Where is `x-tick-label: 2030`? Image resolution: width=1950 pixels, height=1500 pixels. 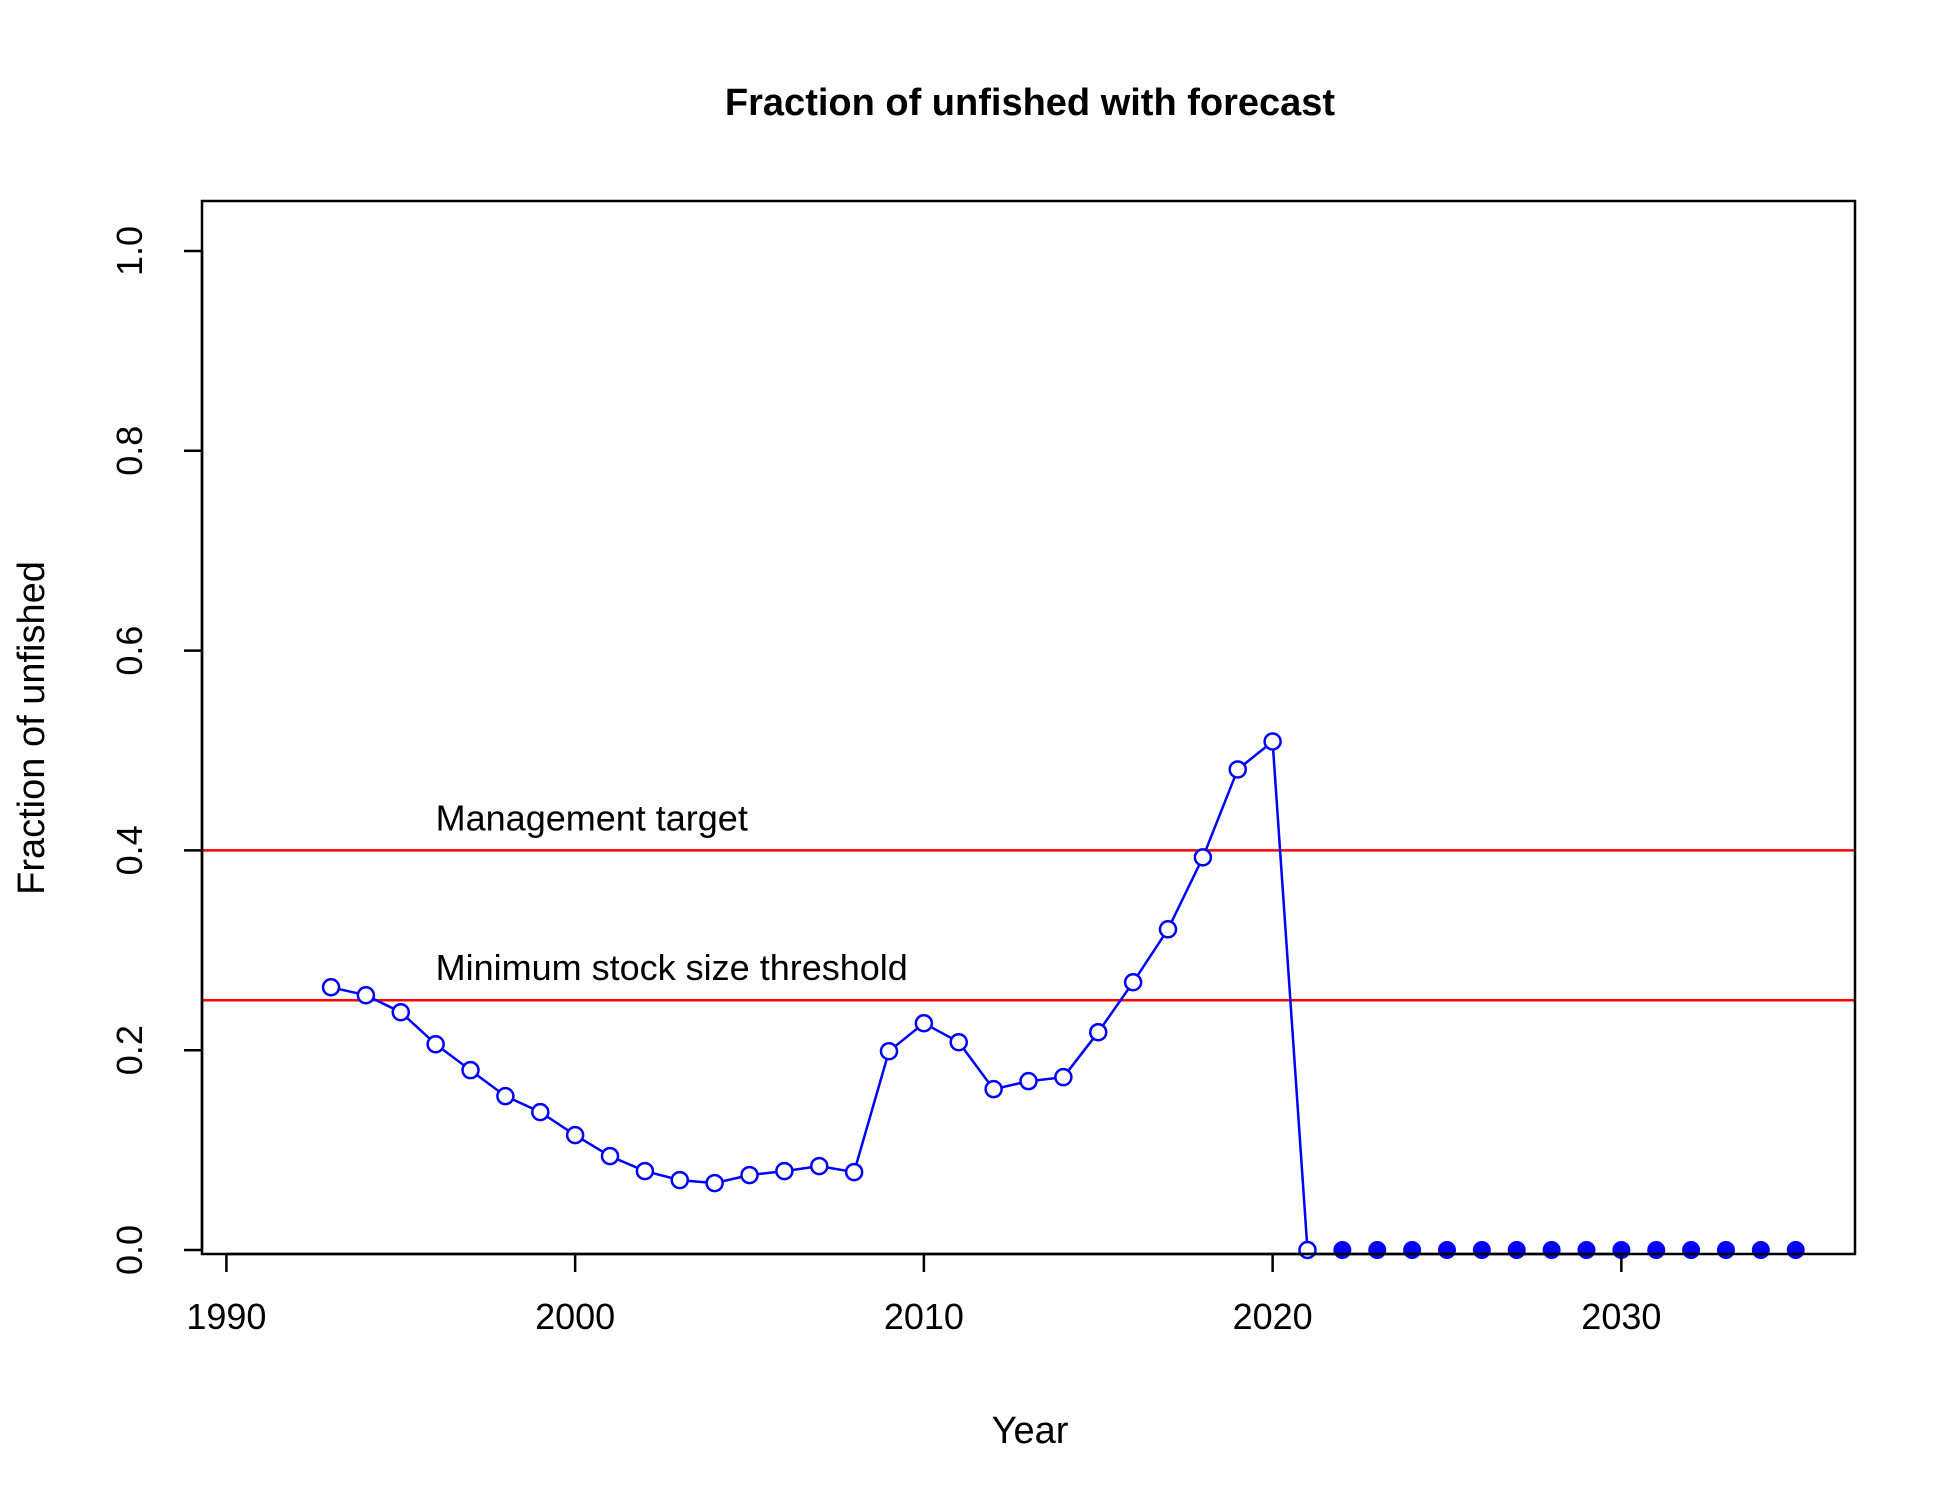
x-tick-label: 2030 is located at coordinates (1621, 1316).